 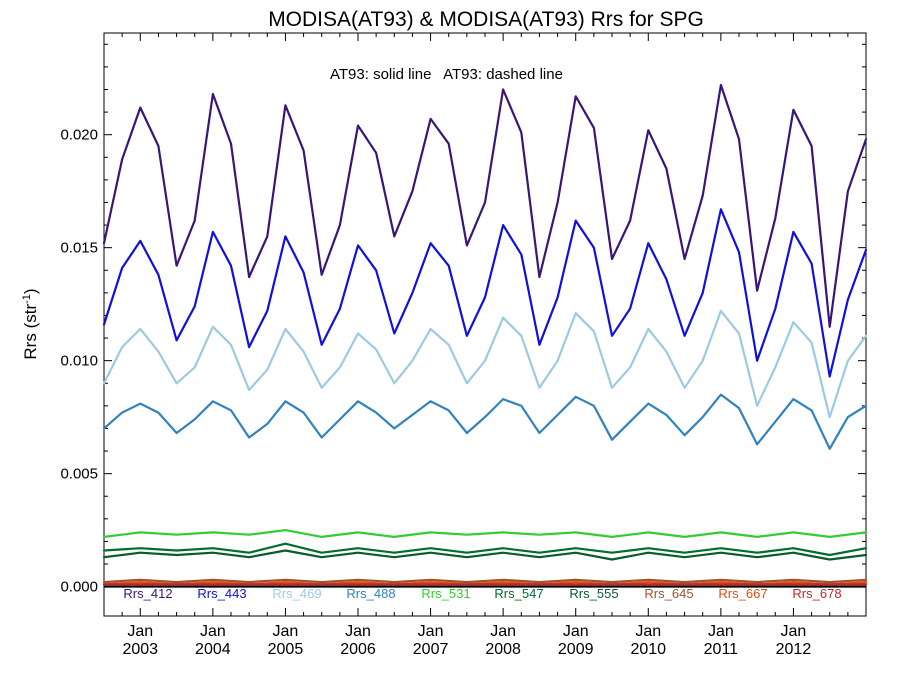 I want to click on legend-entry-rrs-645: Rrs_645, so click(x=668, y=593).